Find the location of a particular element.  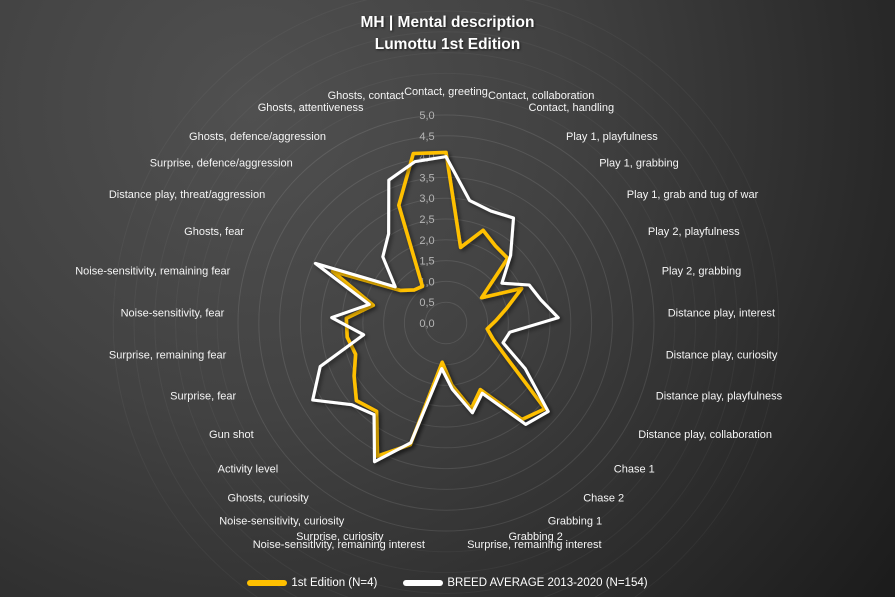

category-label: Play 2, playfulness is located at coordinates (694, 232).